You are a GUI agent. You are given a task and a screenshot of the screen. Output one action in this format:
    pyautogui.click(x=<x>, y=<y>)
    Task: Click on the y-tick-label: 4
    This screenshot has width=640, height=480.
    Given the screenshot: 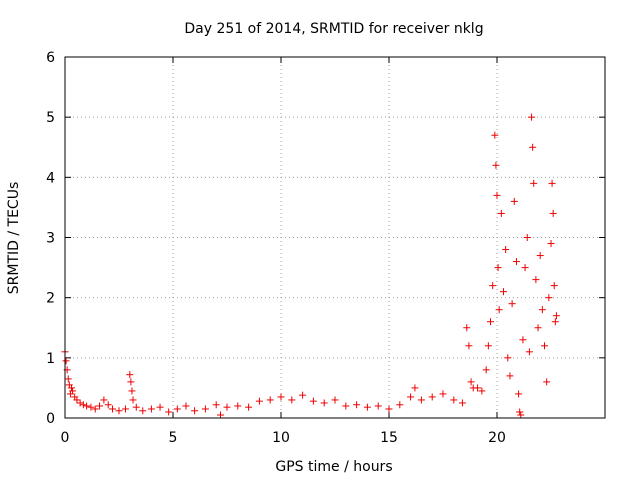 What is the action you would take?
    pyautogui.click(x=50, y=178)
    